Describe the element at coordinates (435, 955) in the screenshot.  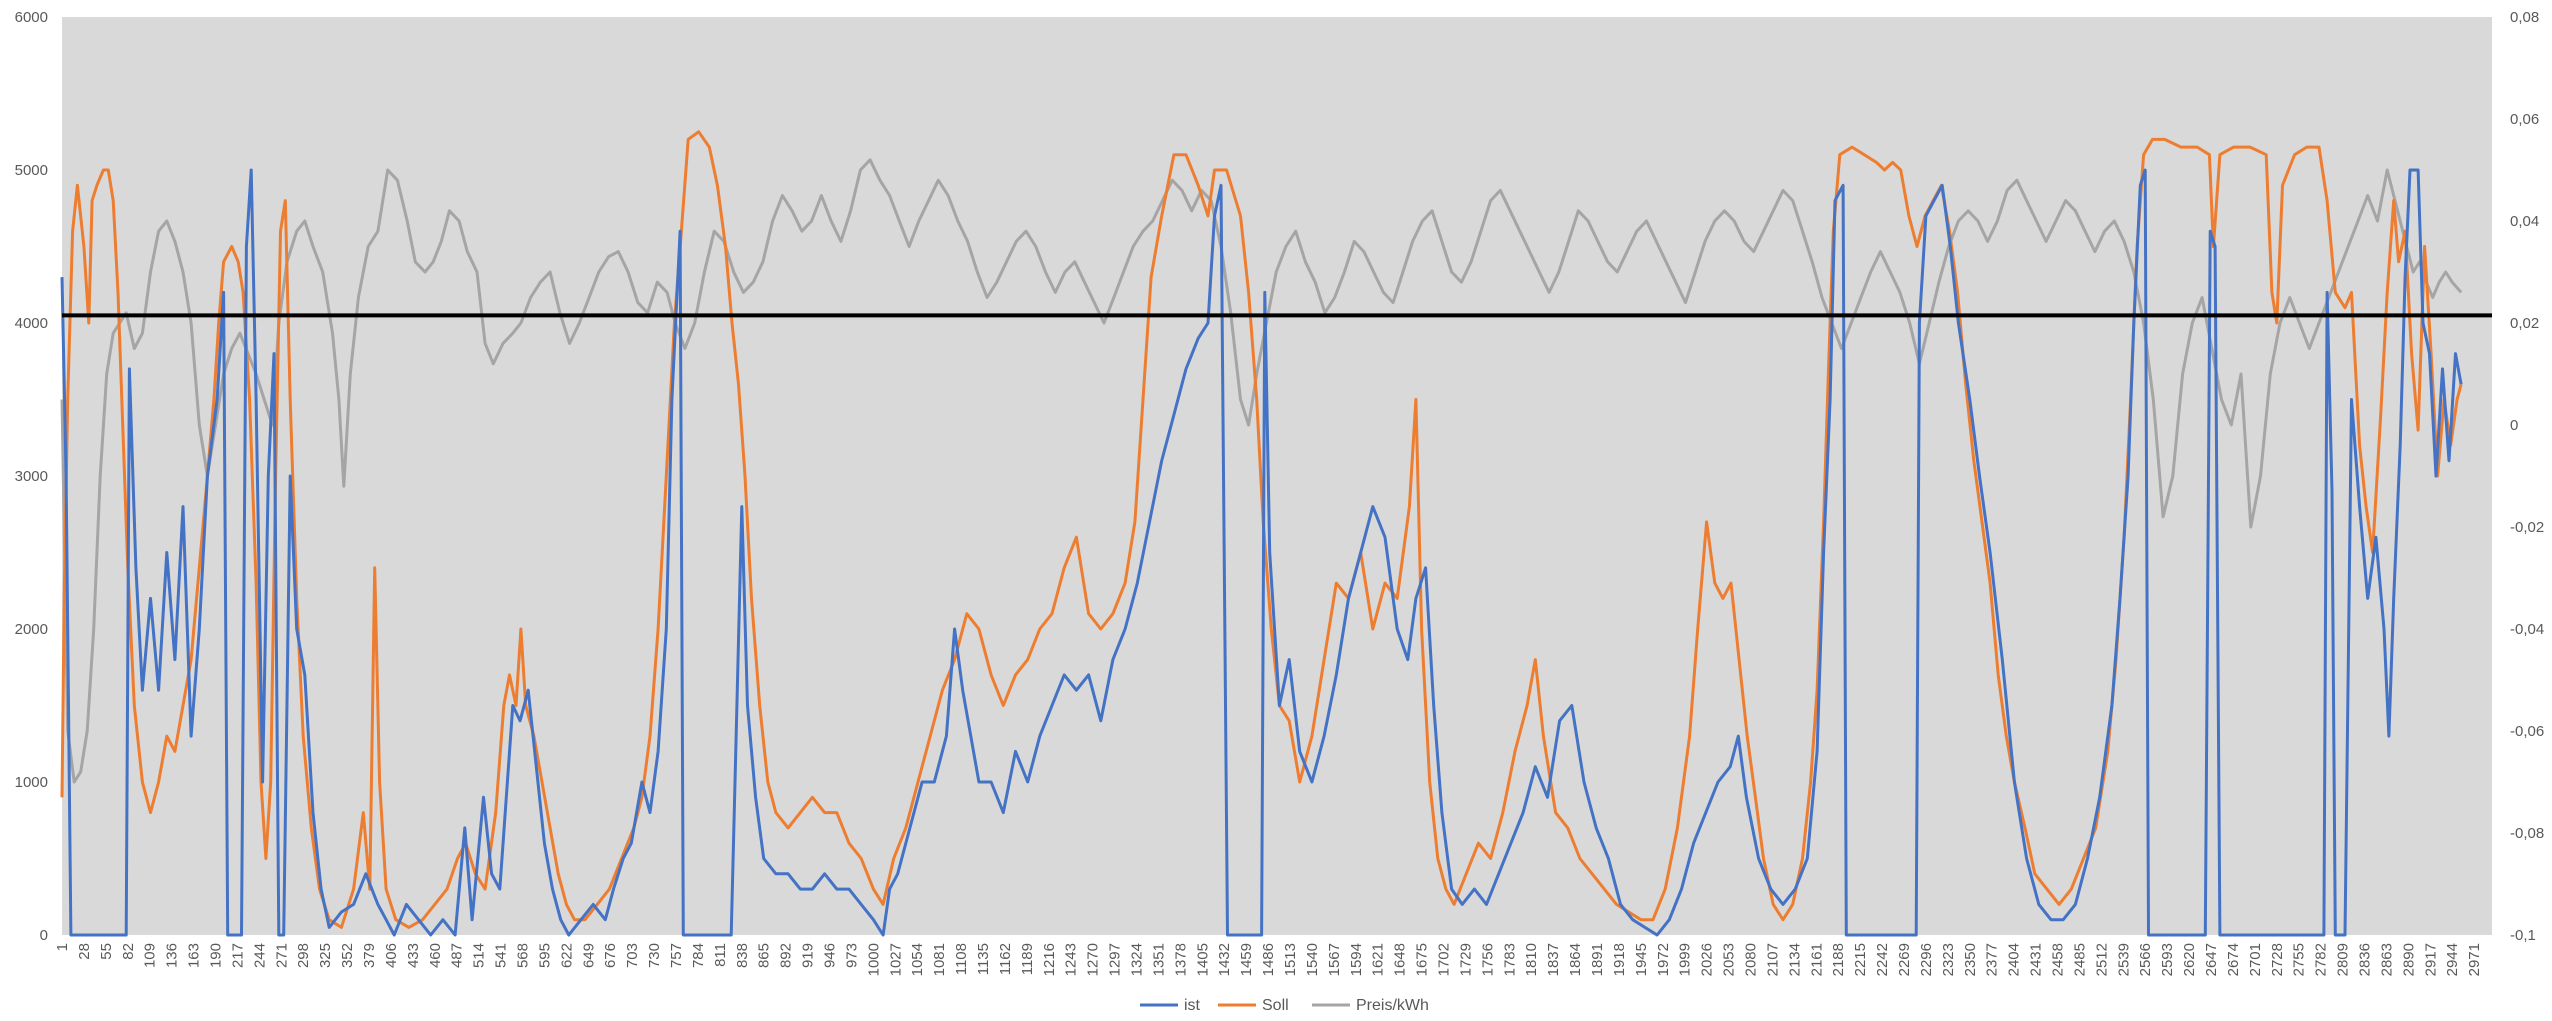
I see `x-tick-label: 460` at that location.